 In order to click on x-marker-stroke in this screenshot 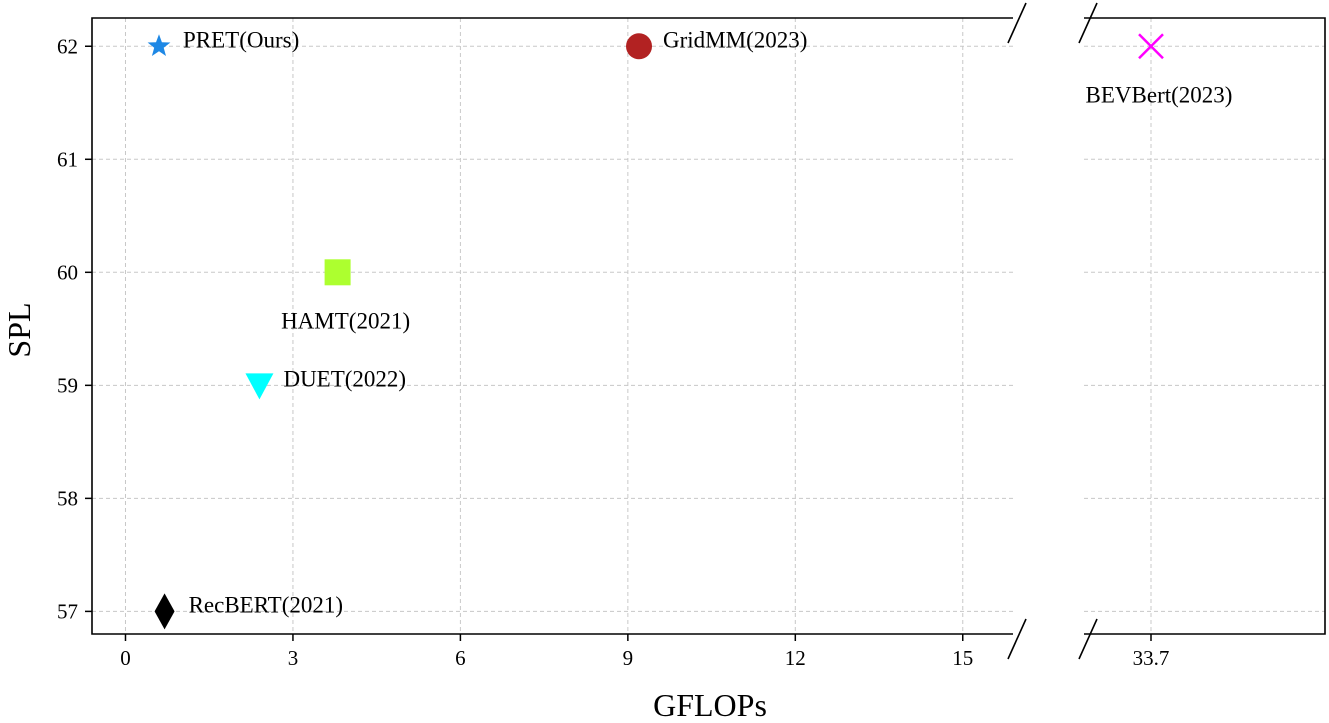, I will do `click(1151, 46)`.